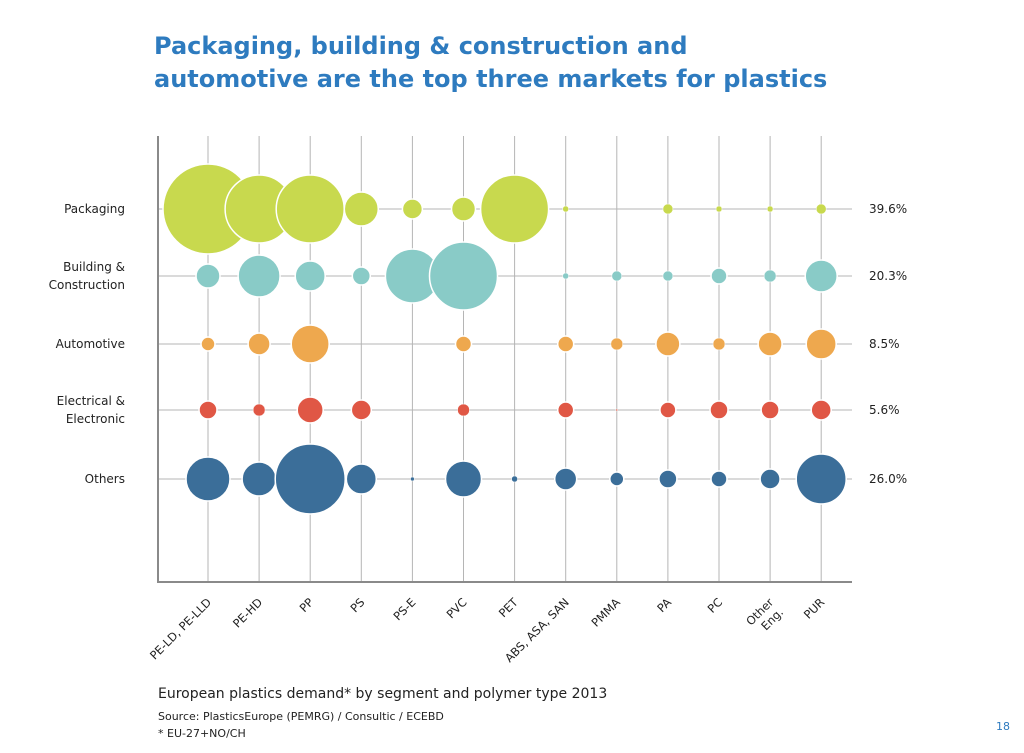 The image size is (1024, 753). Describe the element at coordinates (888, 209) in the screenshot. I see `row-share-label: 39.6%` at that location.